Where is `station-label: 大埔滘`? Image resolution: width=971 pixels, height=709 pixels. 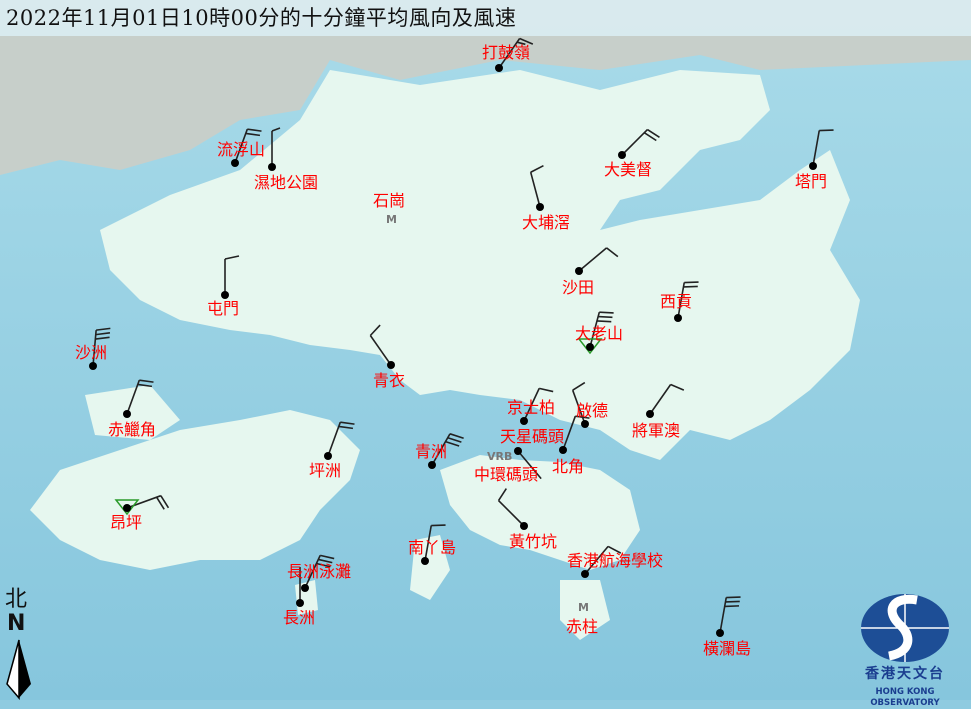 station-label: 大埔滘 is located at coordinates (546, 222).